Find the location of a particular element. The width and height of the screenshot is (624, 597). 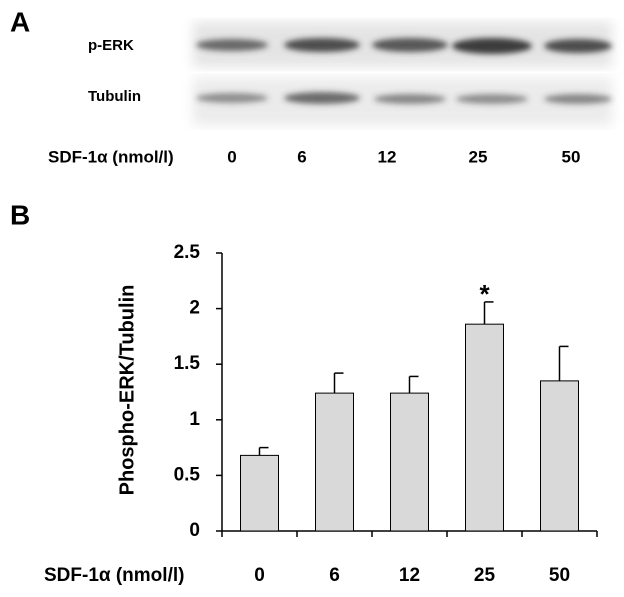

panel-label: B is located at coordinates (20, 214).